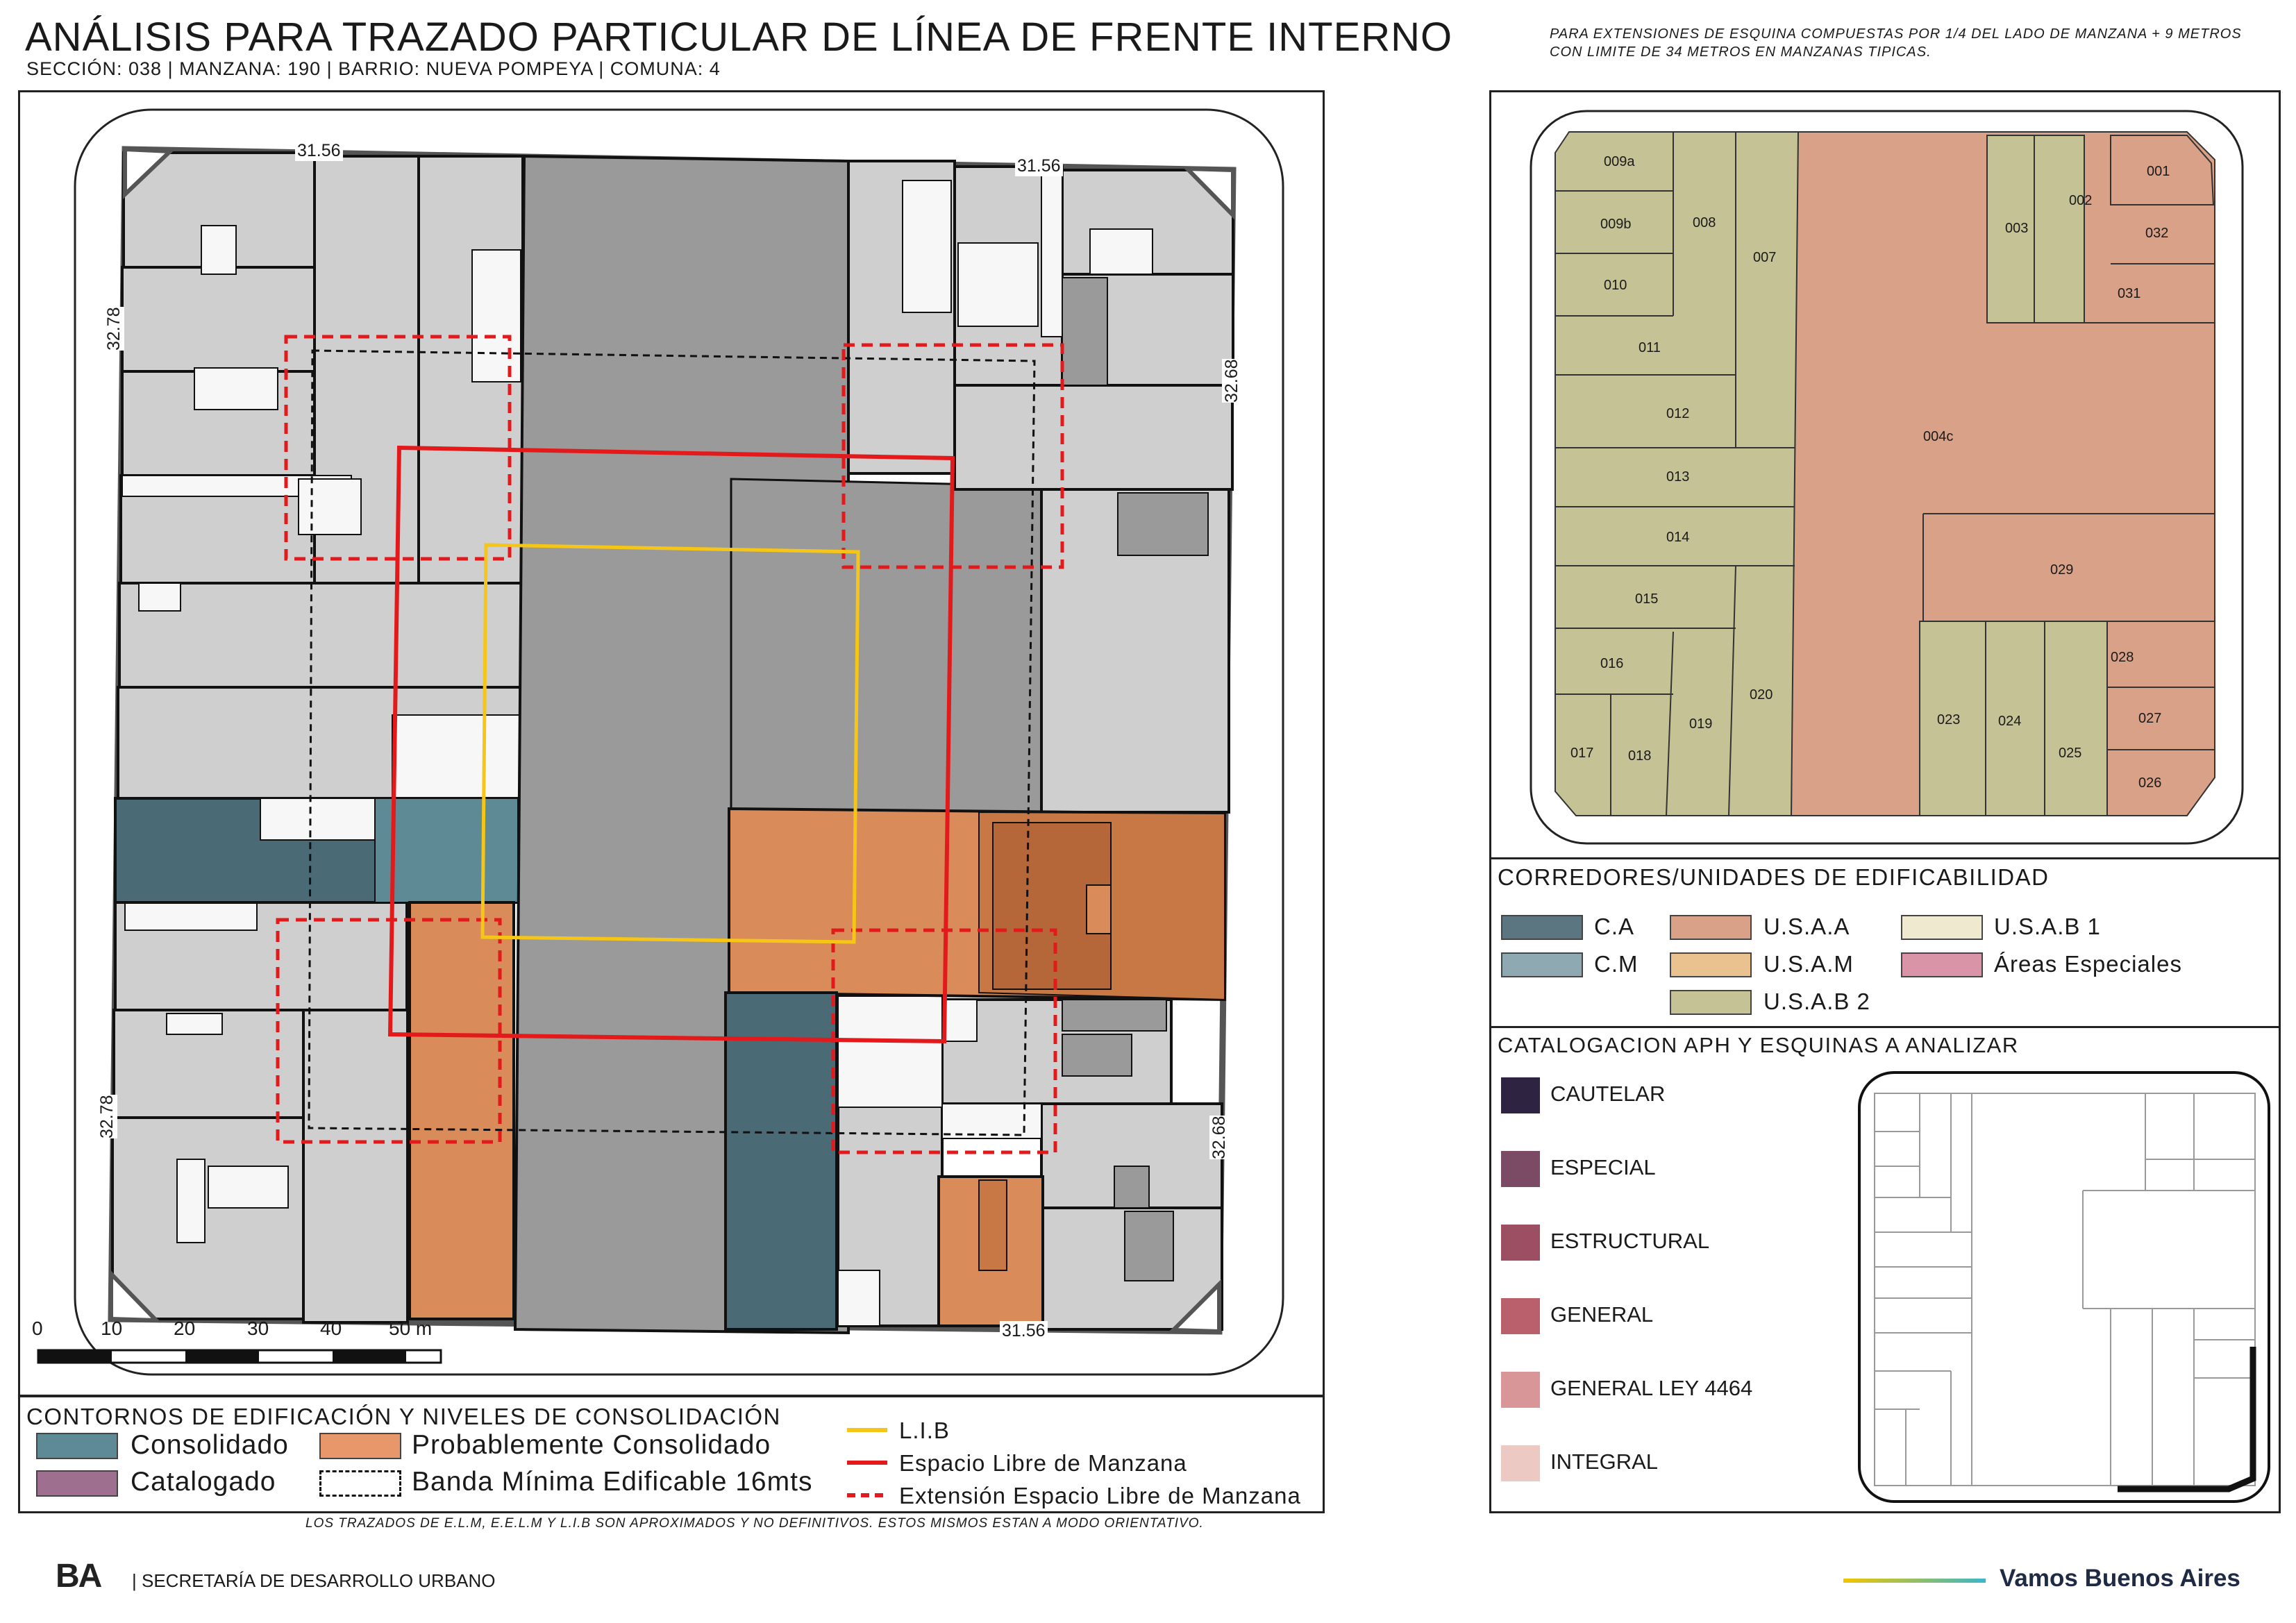 The image size is (2296, 1623). I want to click on parcel-label: 003, so click(2017, 228).